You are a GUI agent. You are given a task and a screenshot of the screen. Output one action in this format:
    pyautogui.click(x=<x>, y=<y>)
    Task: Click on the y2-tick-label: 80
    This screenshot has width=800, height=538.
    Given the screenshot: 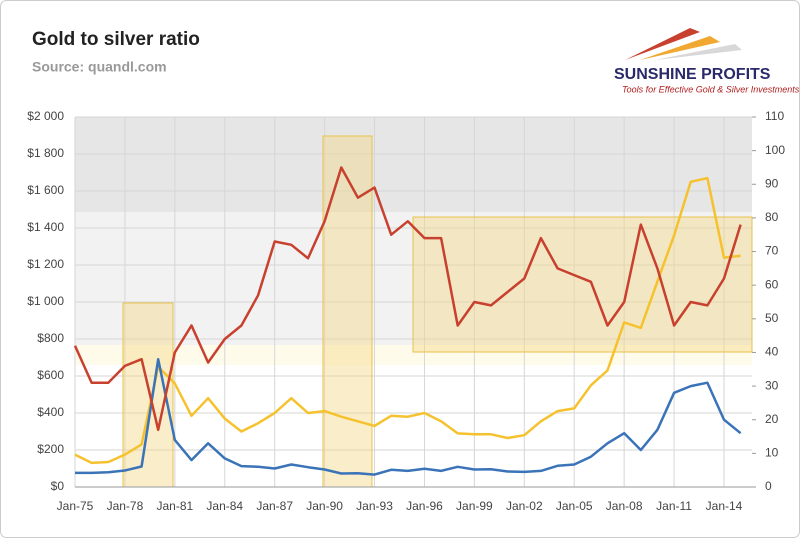 What is the action you would take?
    pyautogui.click(x=772, y=217)
    